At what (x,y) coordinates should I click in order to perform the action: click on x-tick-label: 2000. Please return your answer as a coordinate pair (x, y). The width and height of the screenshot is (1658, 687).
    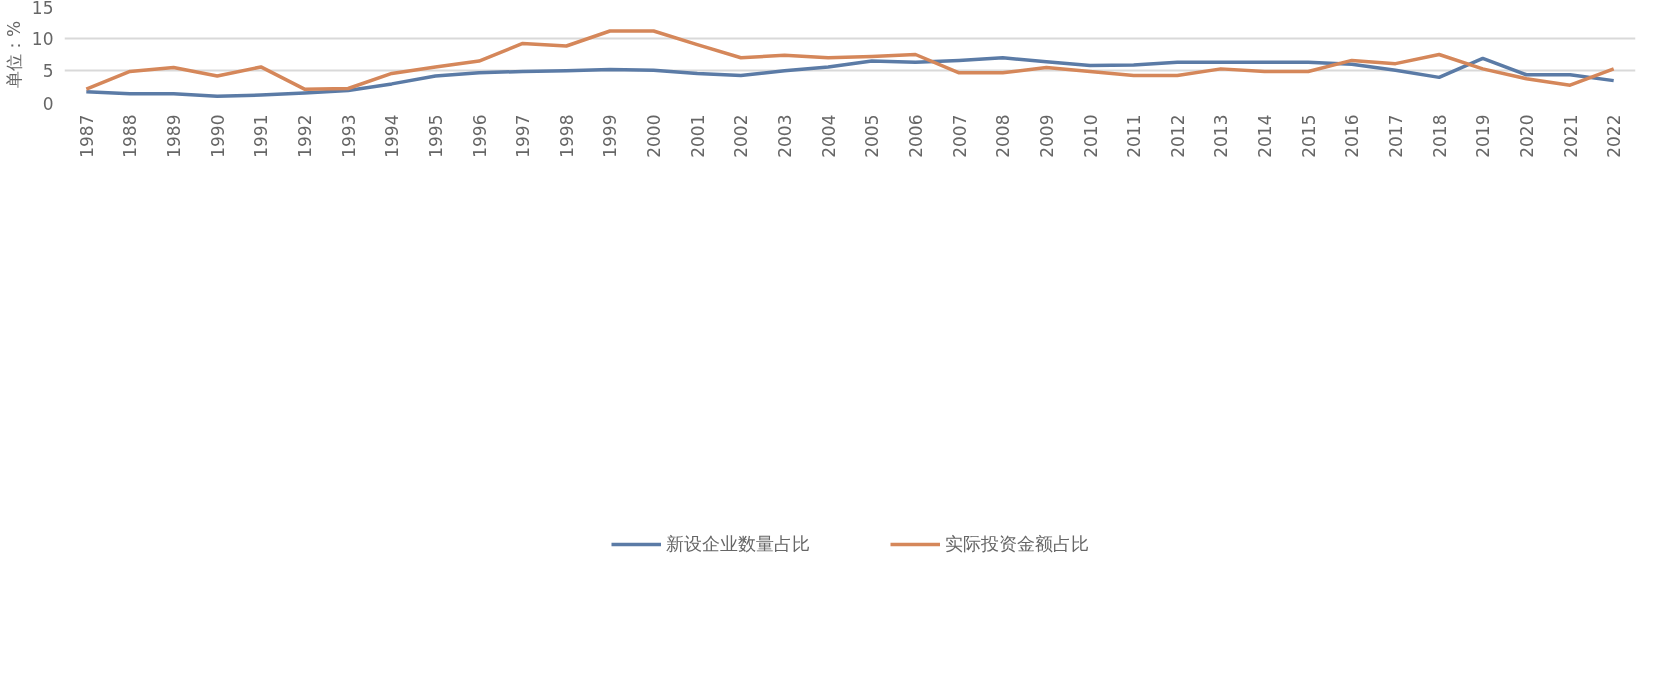
    Looking at the image, I should click on (654, 136).